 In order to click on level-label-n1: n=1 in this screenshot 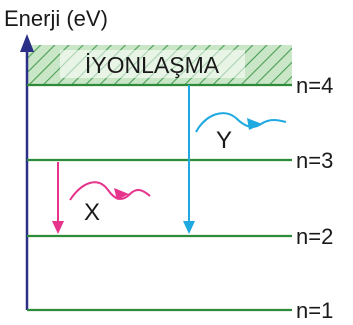, I will do `click(314, 310)`.